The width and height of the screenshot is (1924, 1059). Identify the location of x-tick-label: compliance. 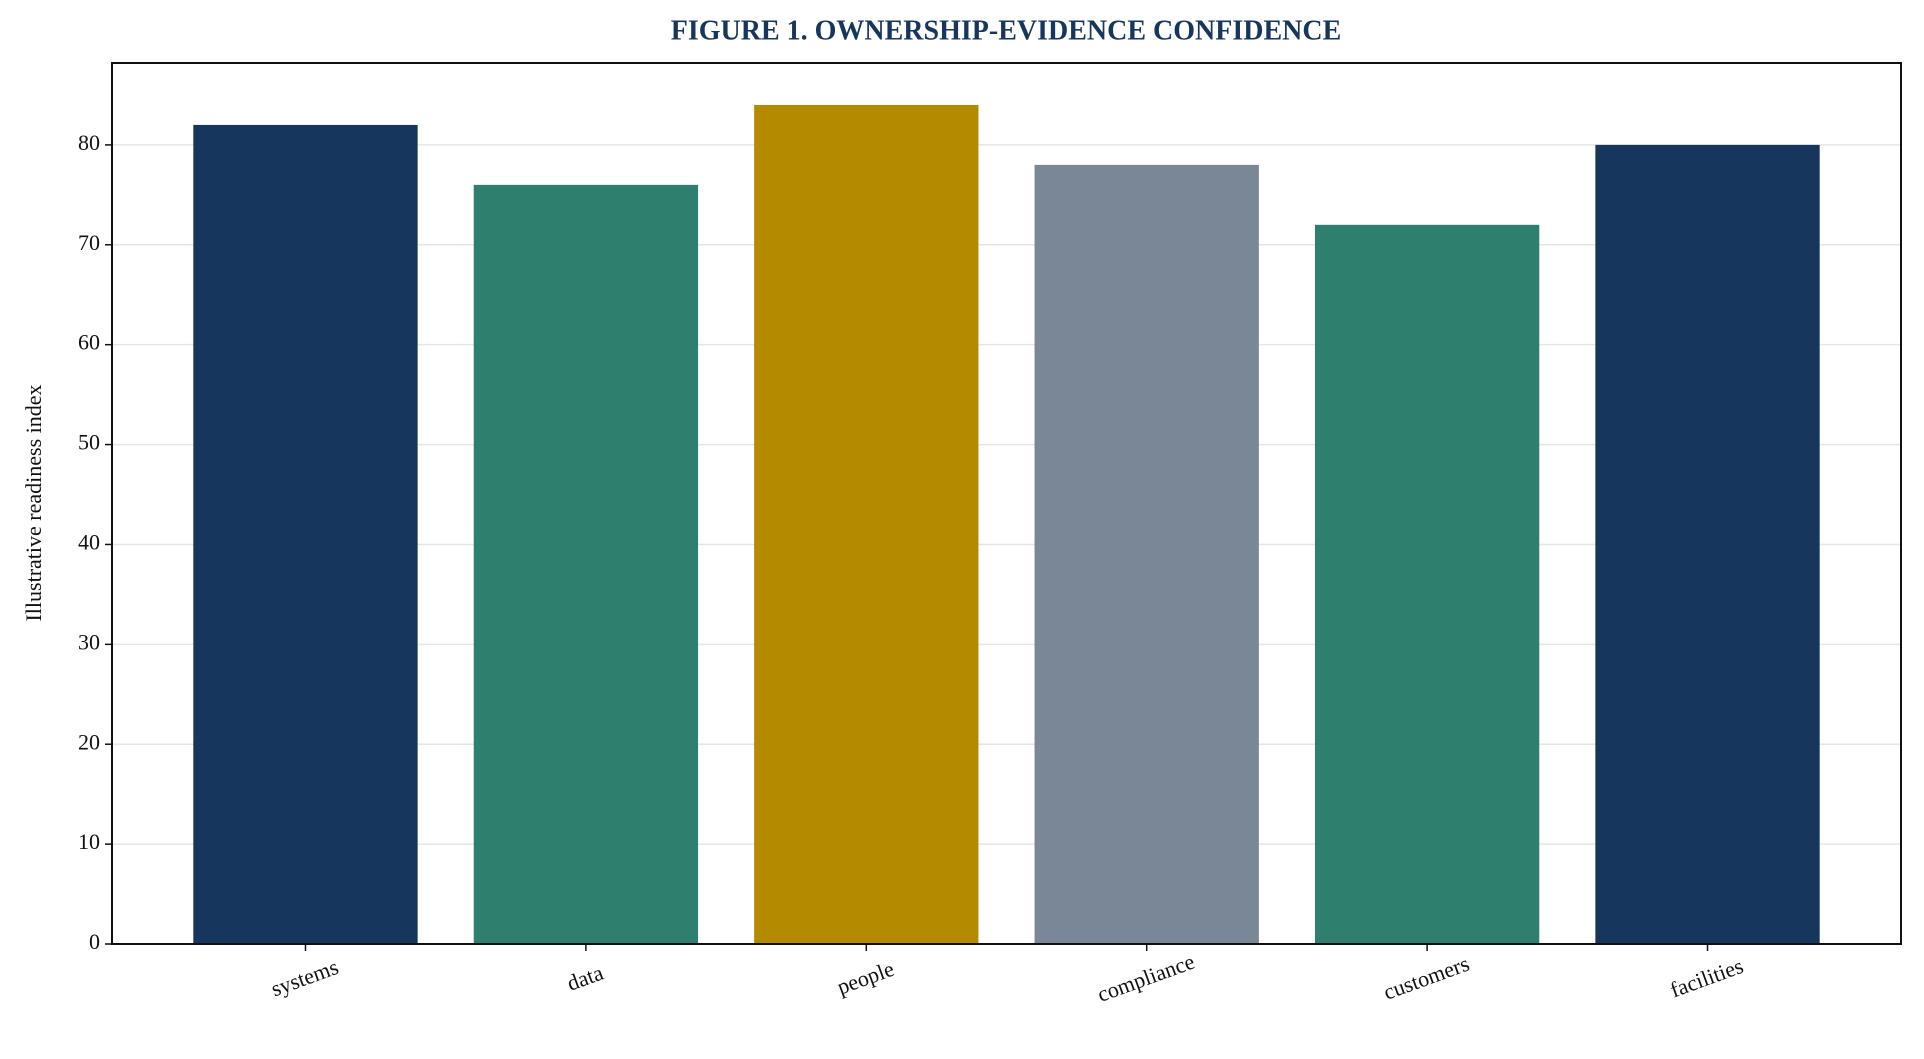
(1146, 978).